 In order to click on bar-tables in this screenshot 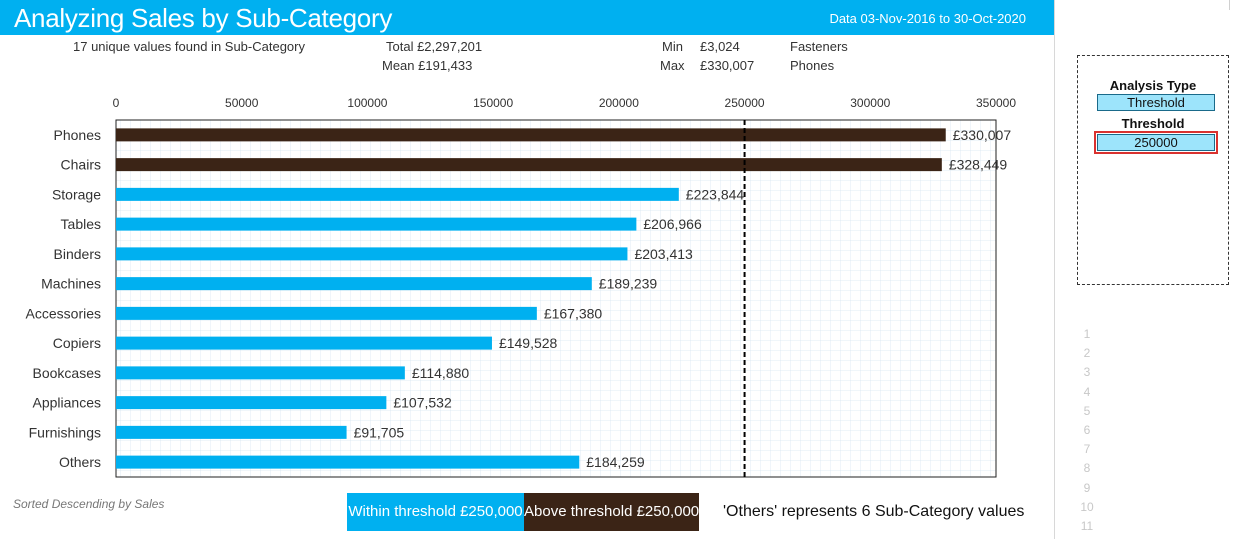, I will do `click(376, 224)`.